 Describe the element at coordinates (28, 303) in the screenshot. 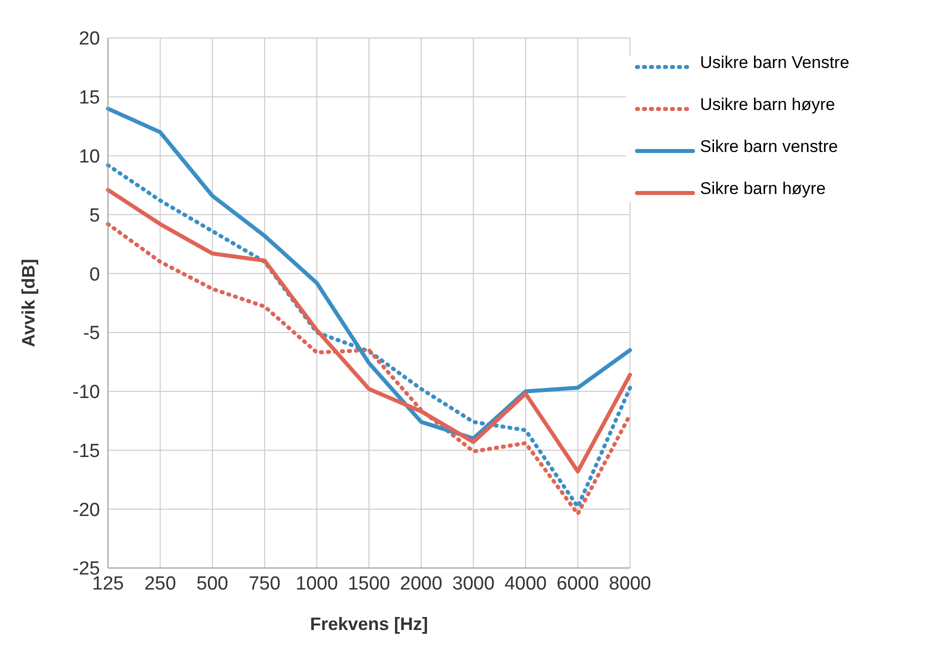

I see `y-axis-title: Avvik [dB]` at that location.